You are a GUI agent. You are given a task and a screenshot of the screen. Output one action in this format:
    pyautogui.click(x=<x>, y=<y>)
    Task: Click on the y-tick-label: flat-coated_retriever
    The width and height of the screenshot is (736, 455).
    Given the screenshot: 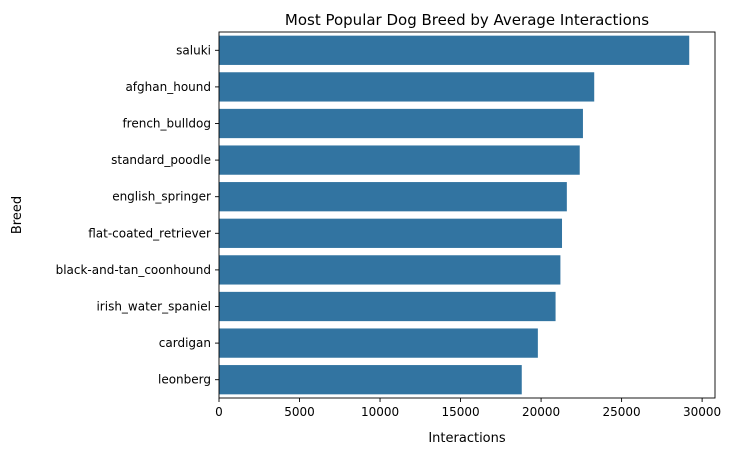 What is the action you would take?
    pyautogui.click(x=149, y=233)
    